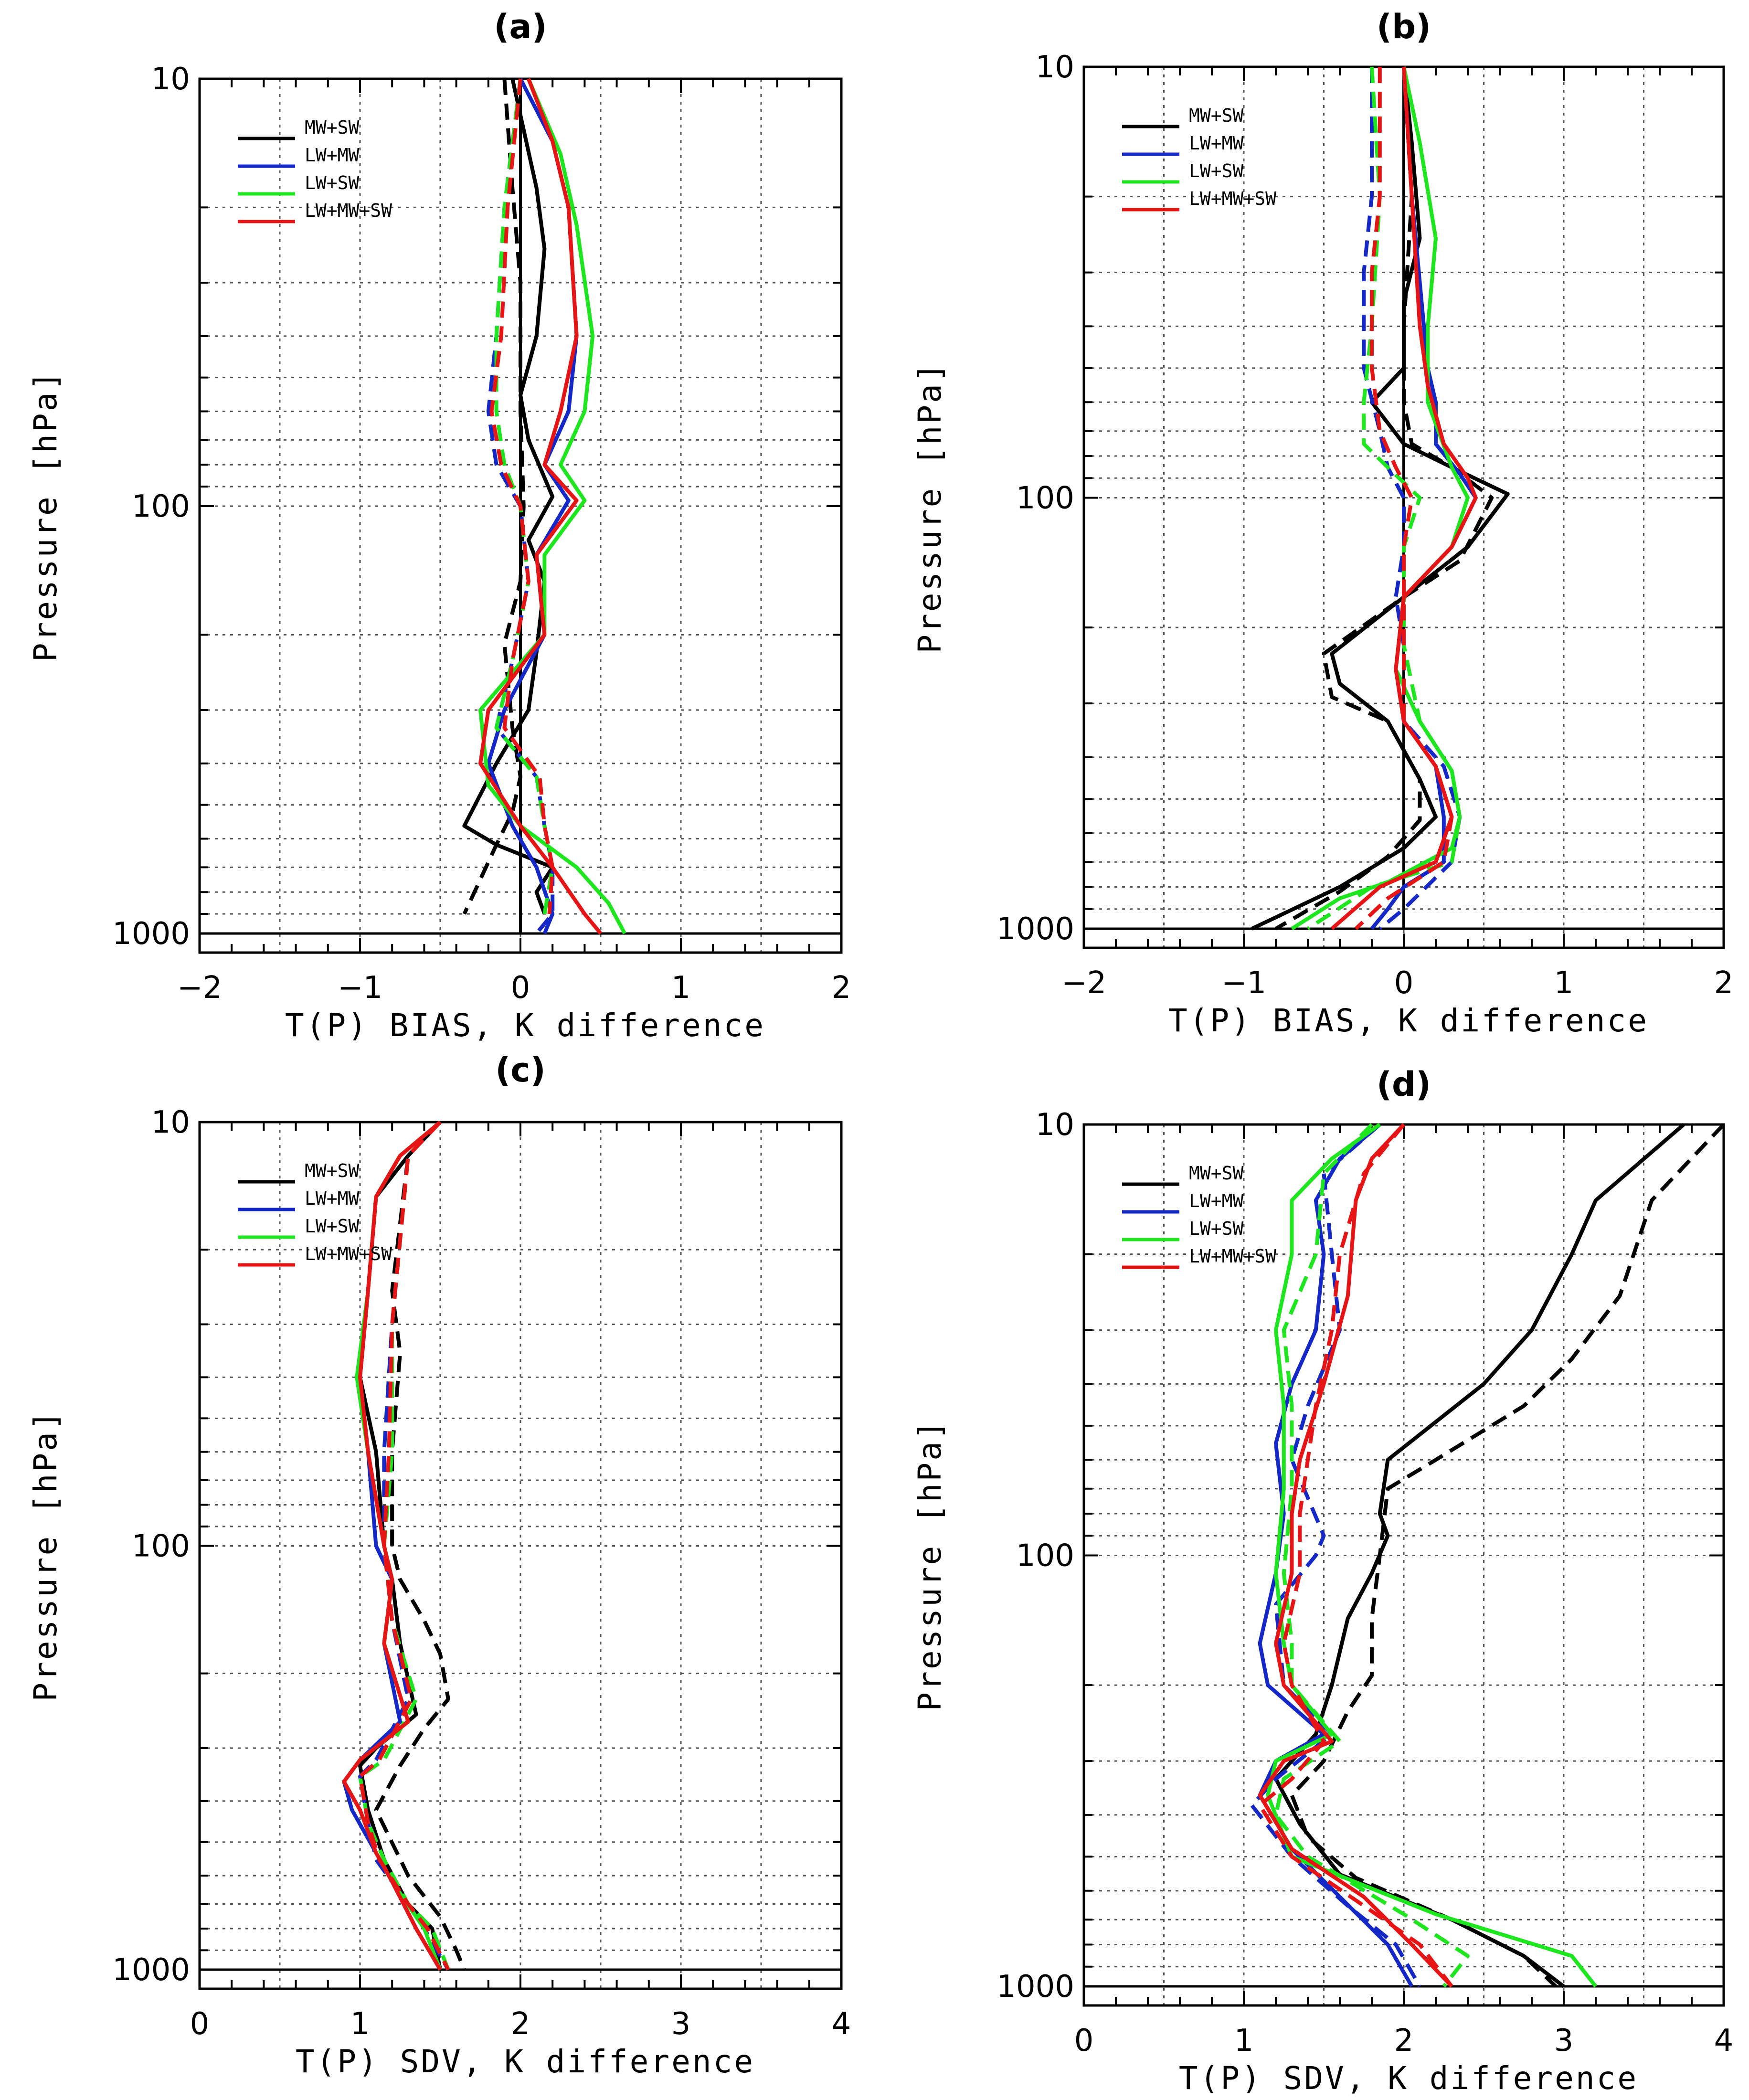  I want to click on panel-title: (b), so click(1404, 26).